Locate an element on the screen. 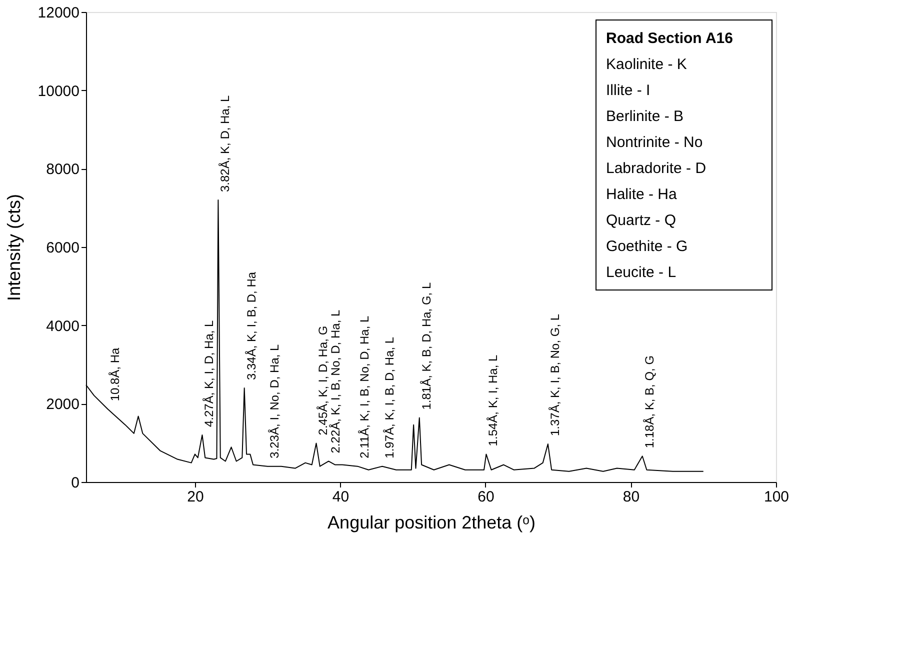 The height and width of the screenshot is (645, 900). annotation: 1.97Å, K, I, B, D, Ha, L is located at coordinates (389, 397).